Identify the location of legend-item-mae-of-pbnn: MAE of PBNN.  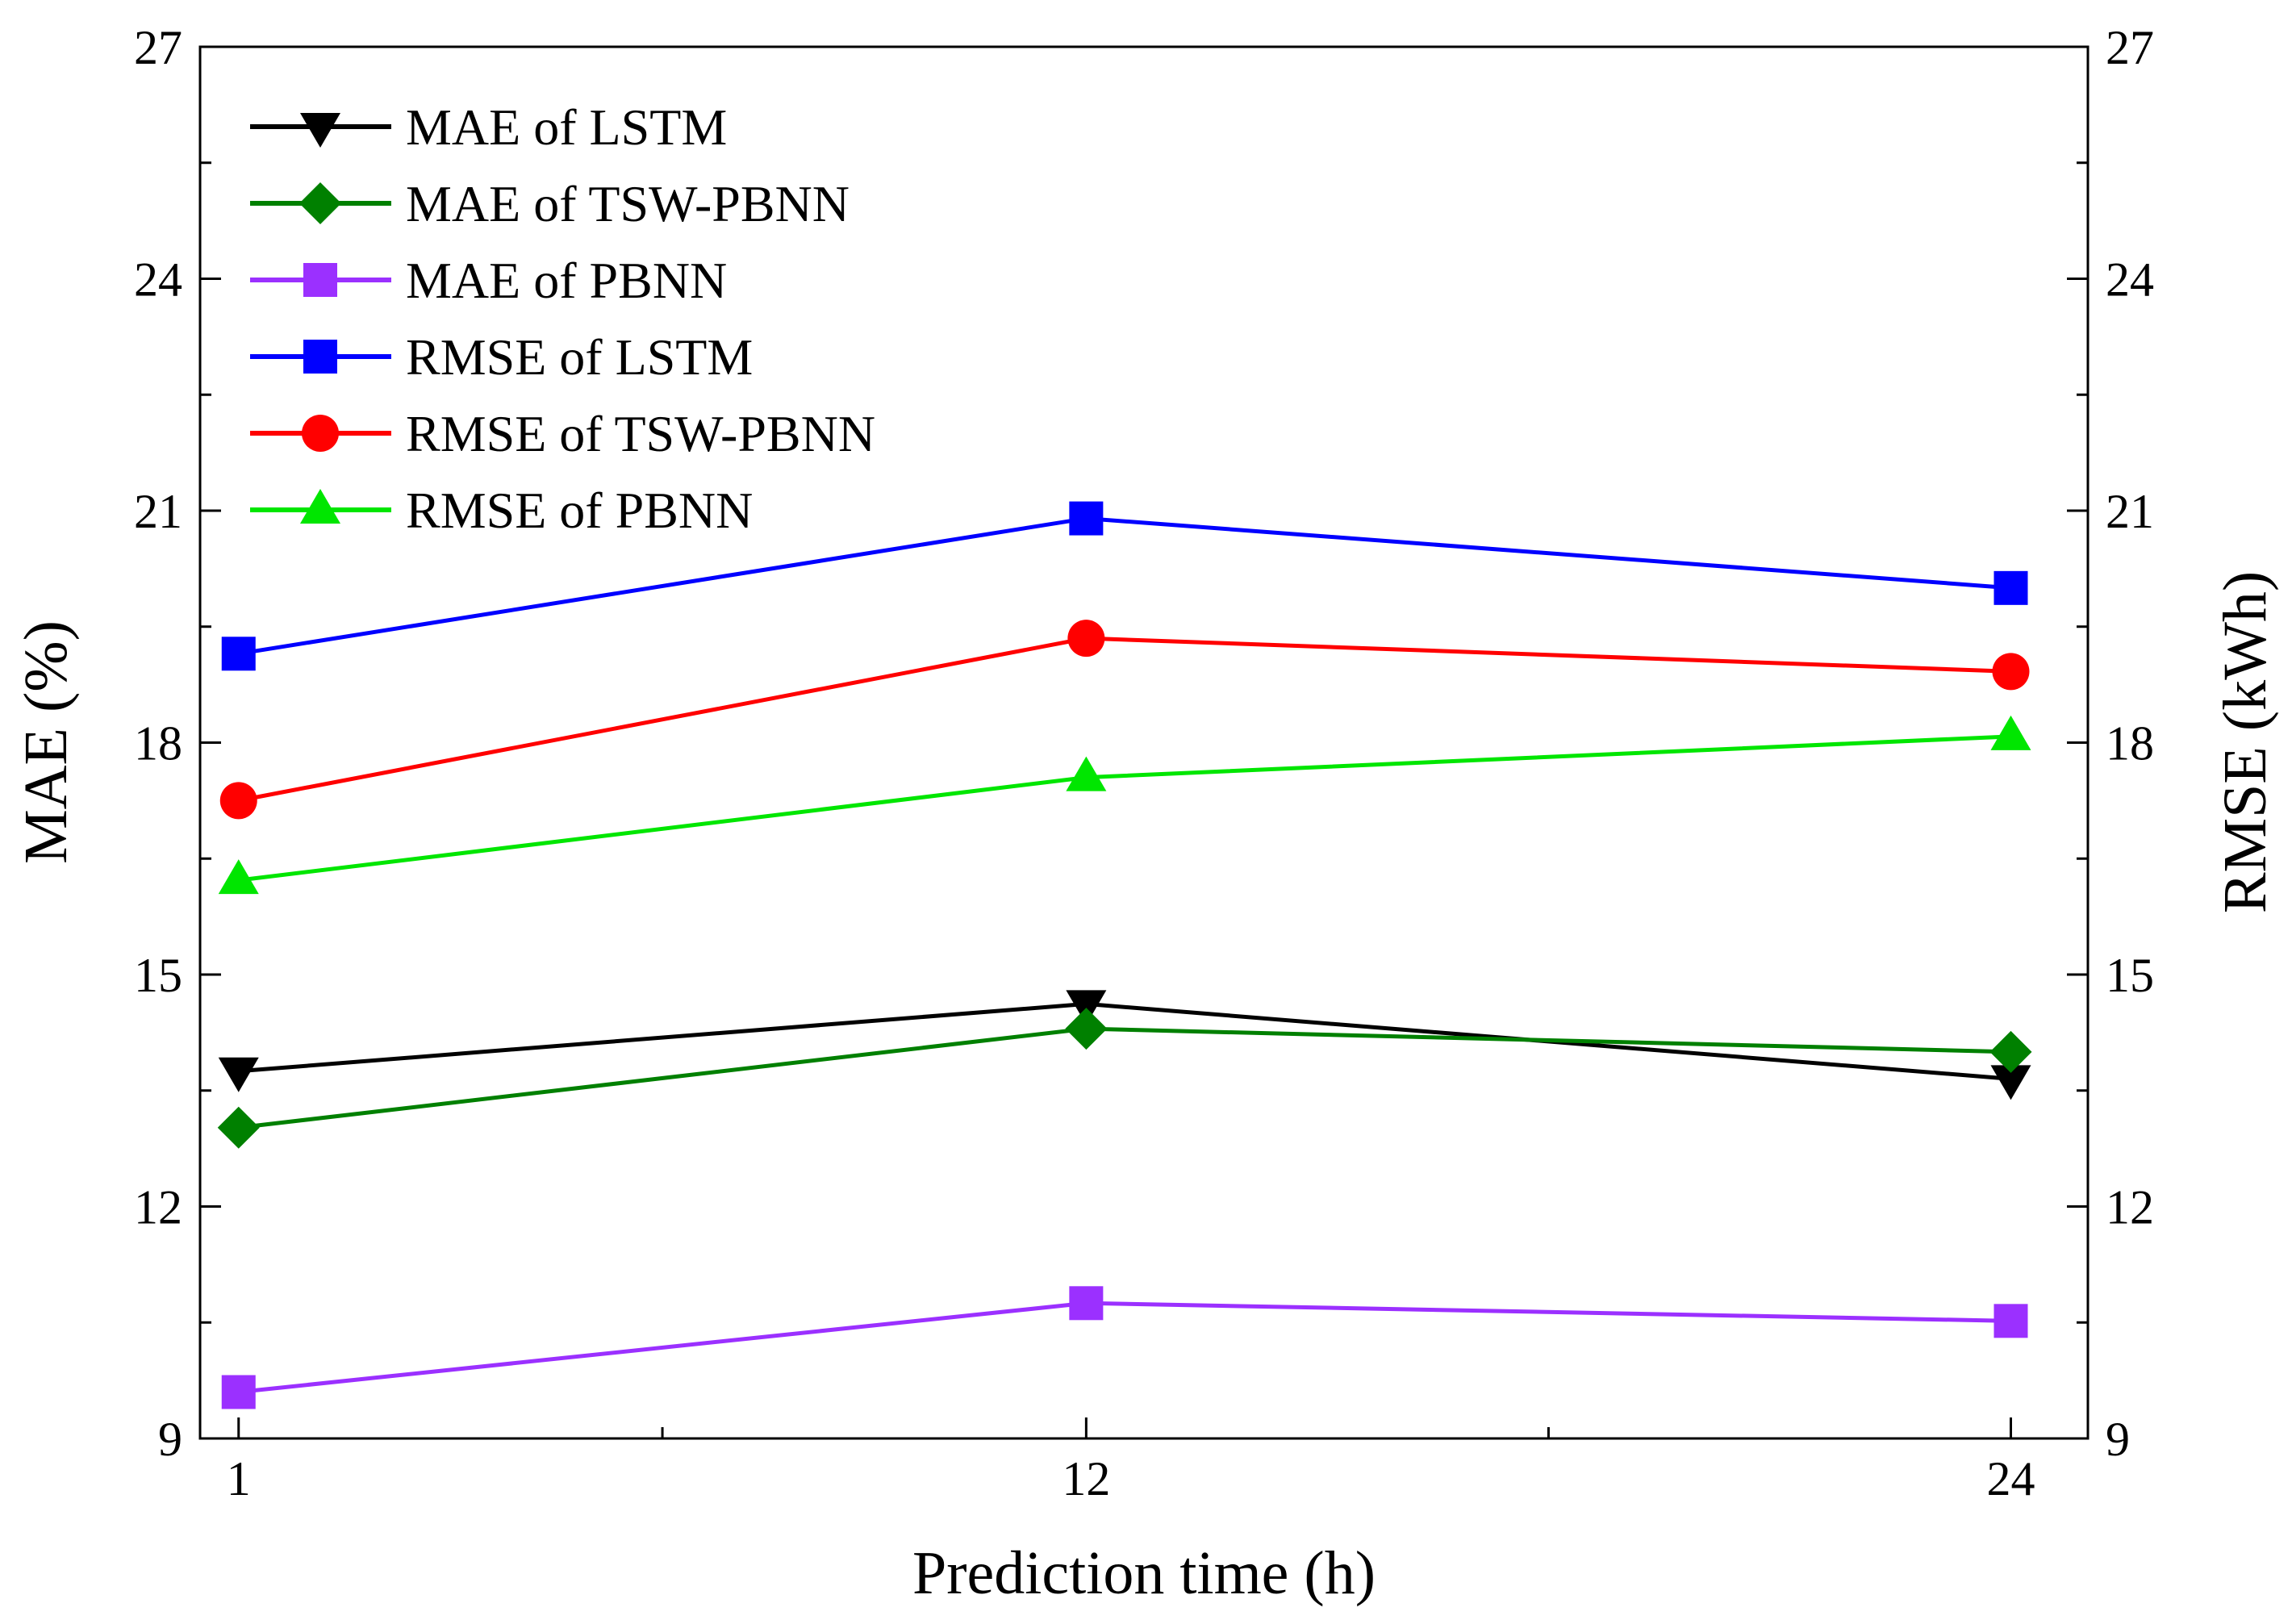
(489, 280).